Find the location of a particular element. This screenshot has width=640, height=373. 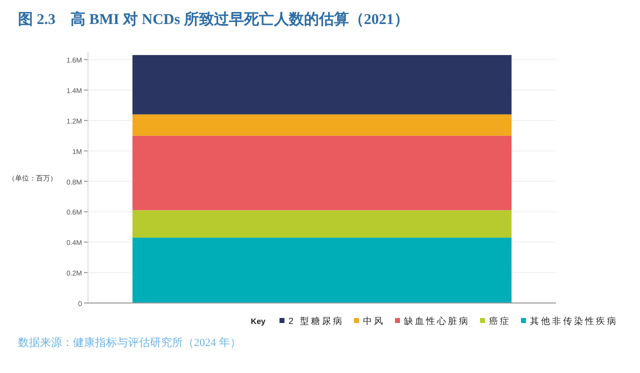

legend-label: 其他非传染性疾病 is located at coordinates (574, 321).